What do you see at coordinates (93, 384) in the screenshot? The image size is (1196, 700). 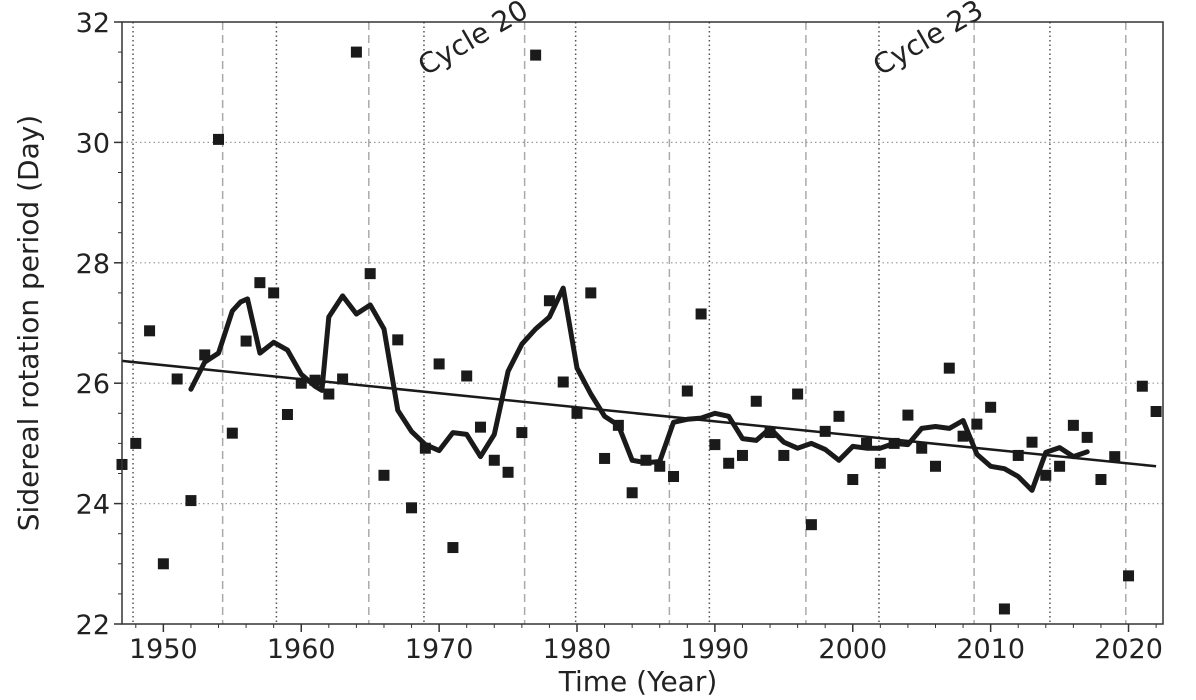 I see `y-tick-label: 26` at bounding box center [93, 384].